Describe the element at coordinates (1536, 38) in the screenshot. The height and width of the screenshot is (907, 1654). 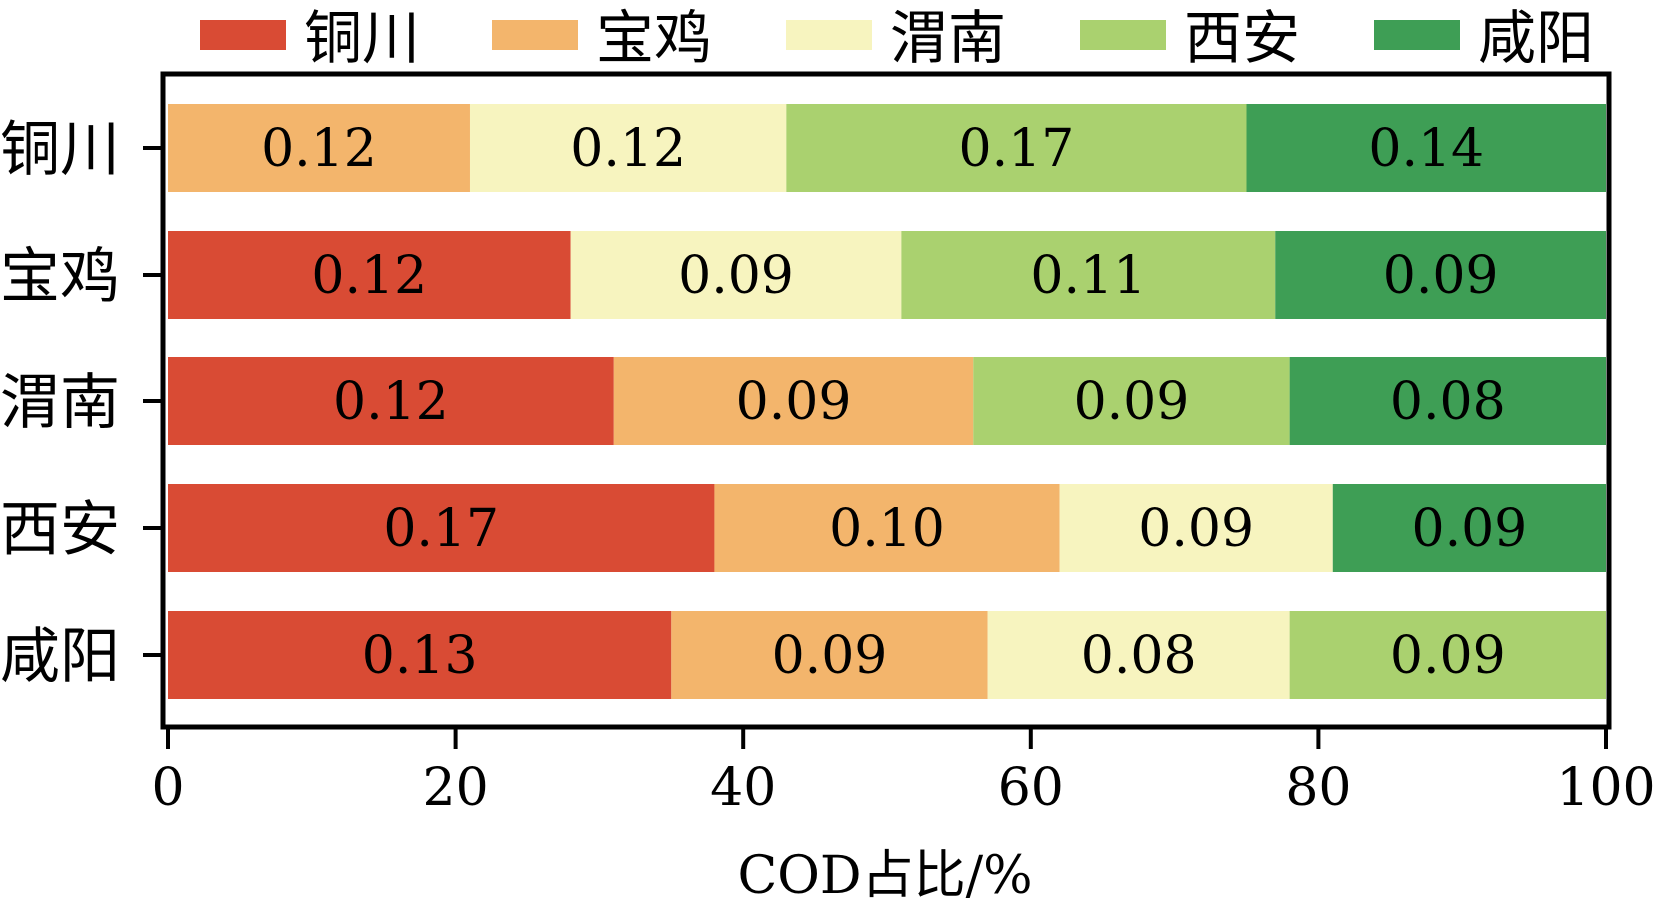
I see `legend-label: 咸阳` at that location.